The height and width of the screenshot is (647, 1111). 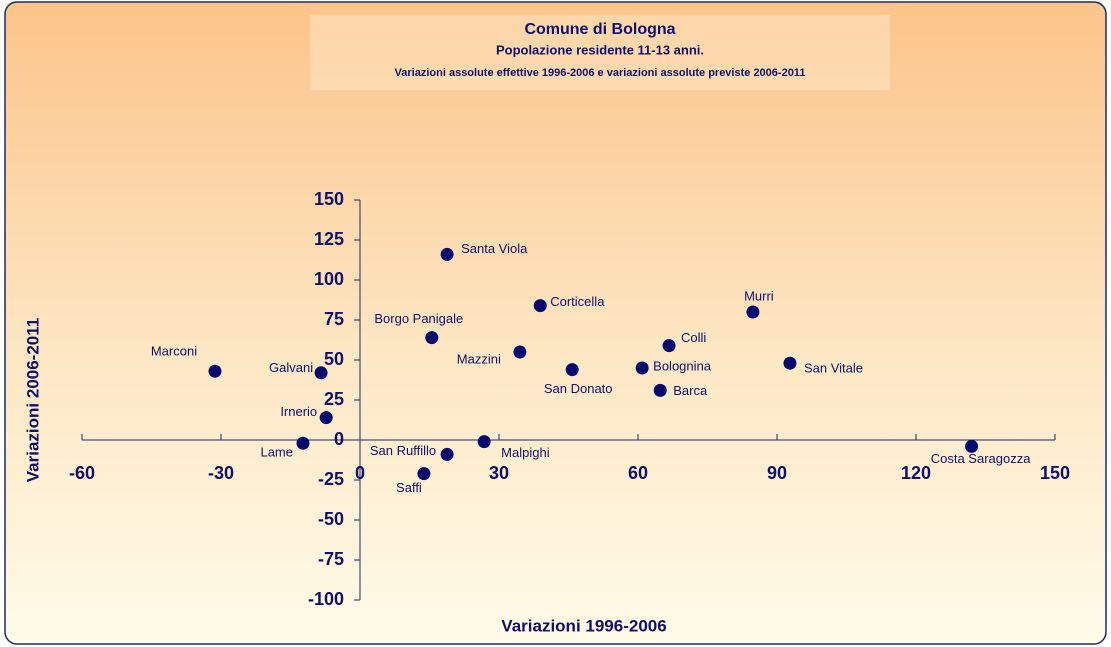 I want to click on x-tick-label: -30, so click(x=221, y=473).